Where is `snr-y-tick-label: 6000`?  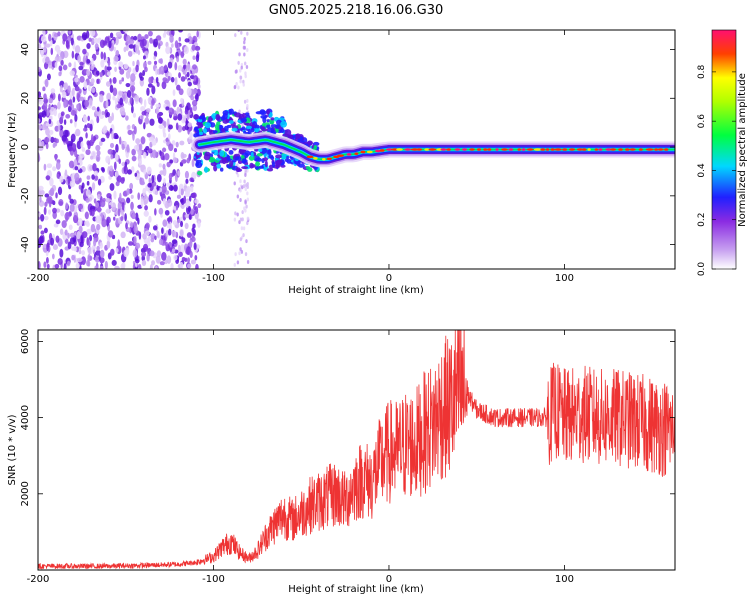 snr-y-tick-label: 6000 is located at coordinates (25, 341).